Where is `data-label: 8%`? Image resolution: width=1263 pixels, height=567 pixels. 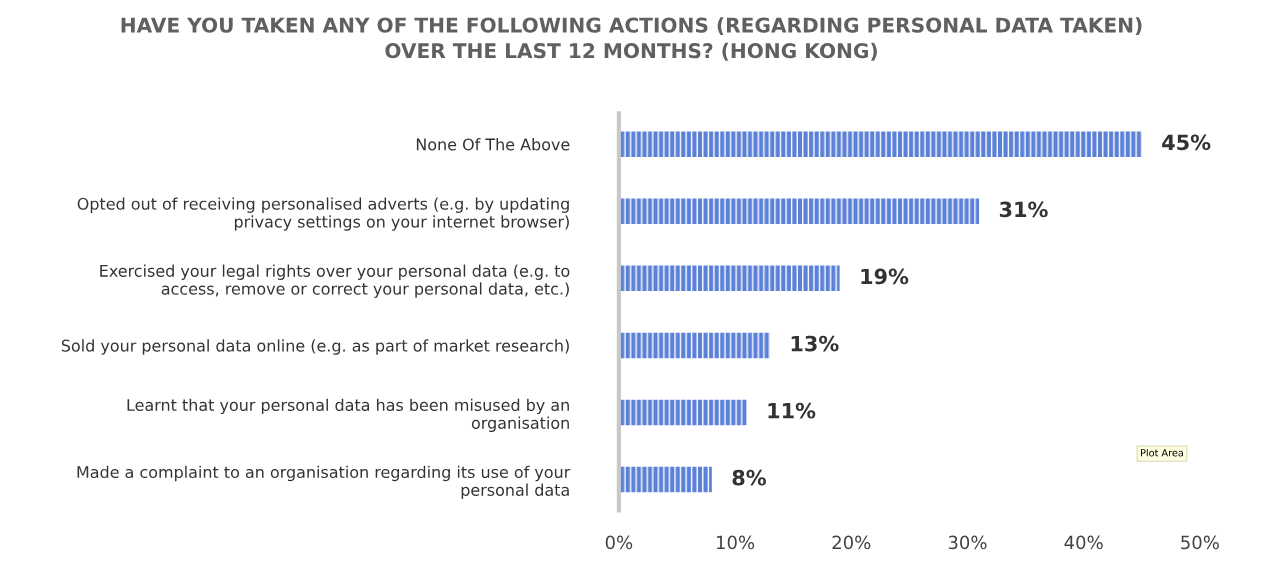
data-label: 8% is located at coordinates (749, 477).